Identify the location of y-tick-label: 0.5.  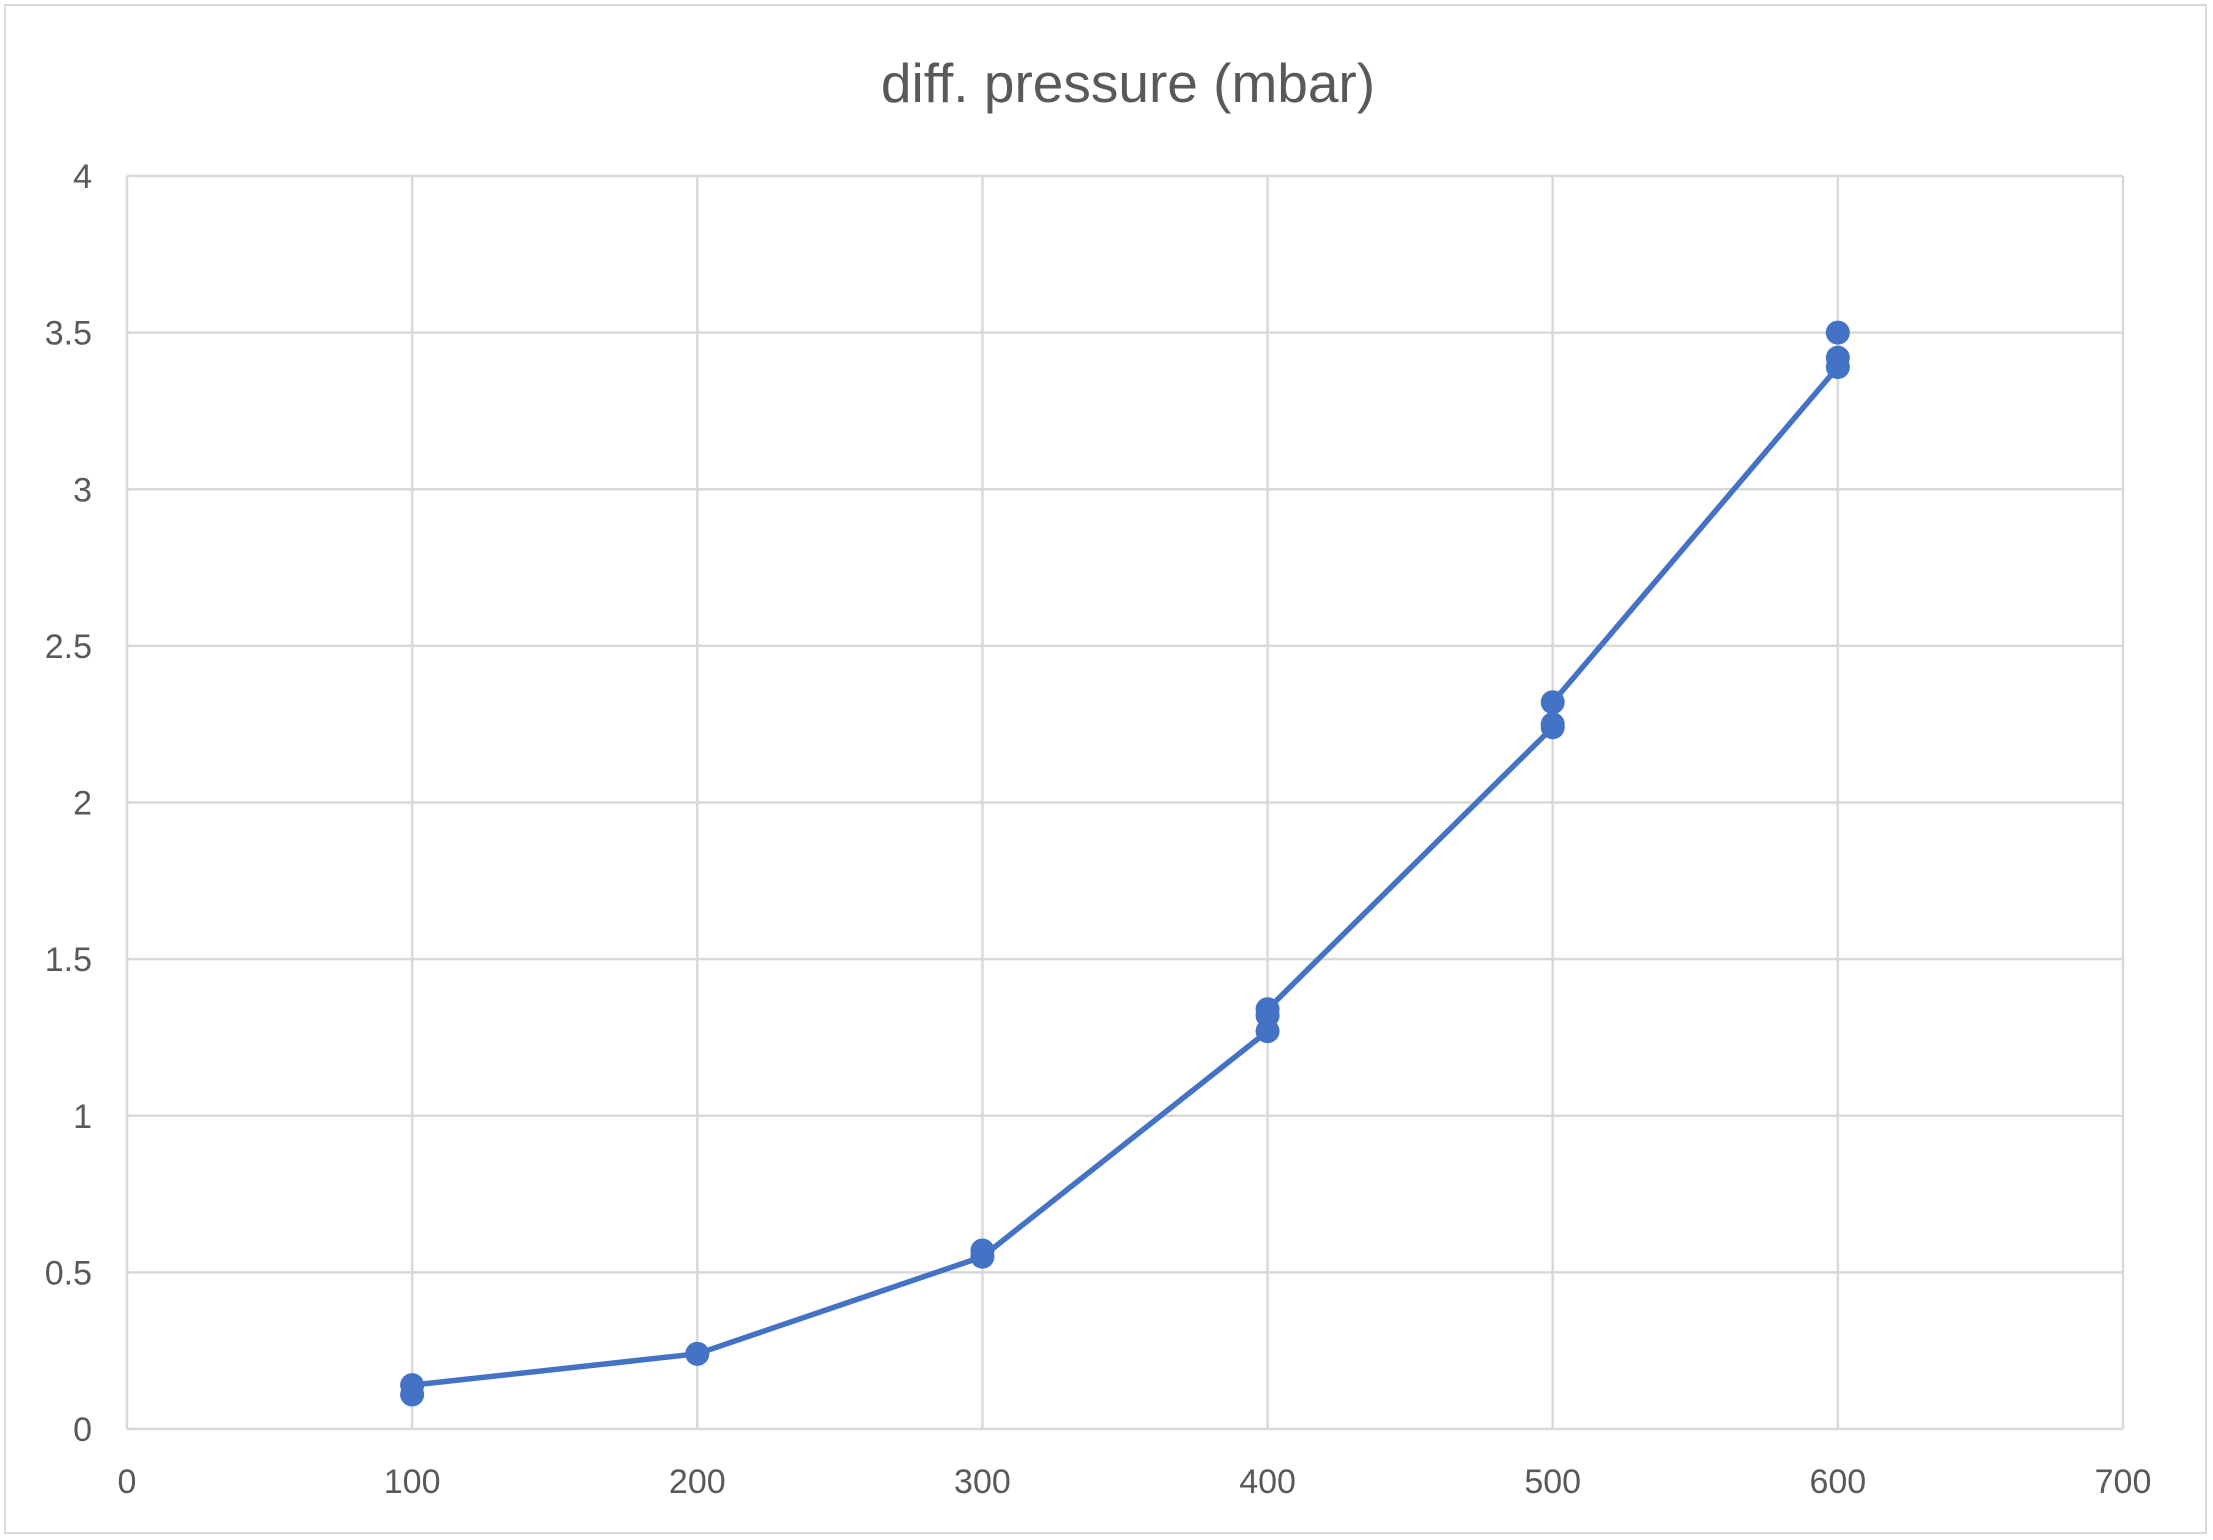
(68, 1273).